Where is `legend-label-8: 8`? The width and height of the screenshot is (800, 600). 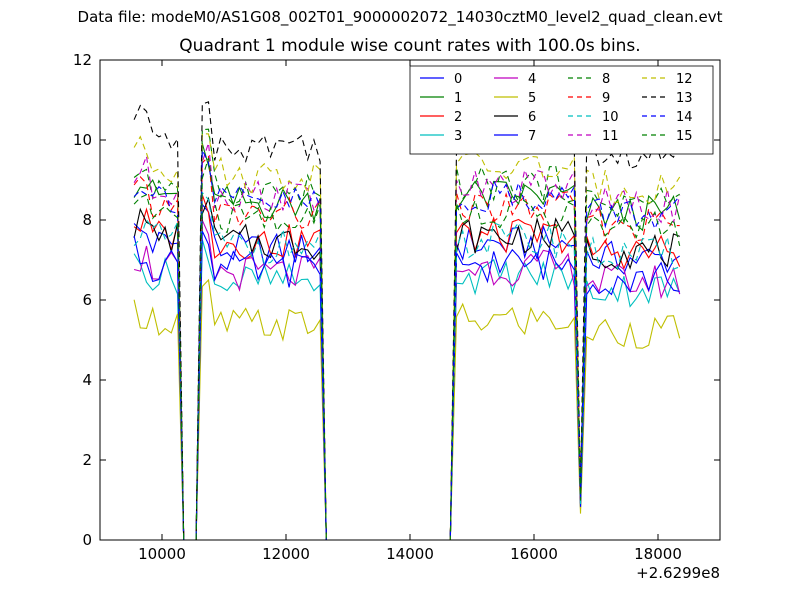 legend-label-8: 8 is located at coordinates (606, 79).